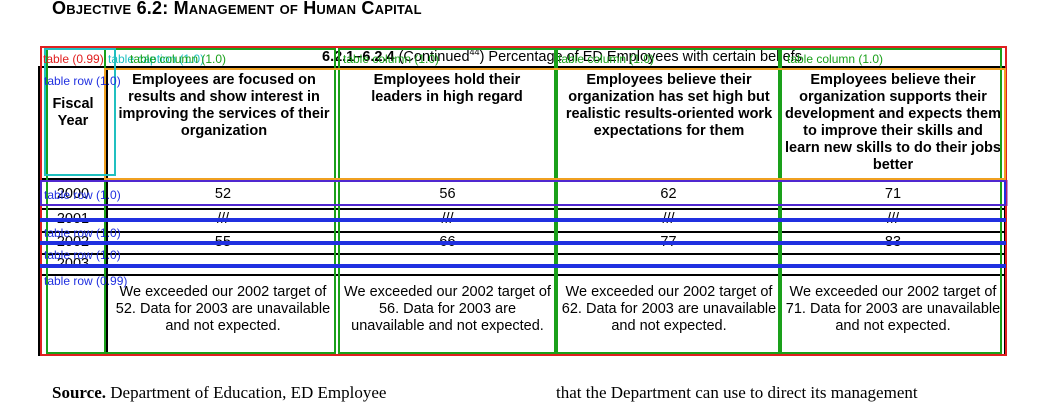 The image size is (1047, 405). I want to click on row-year: 2000, so click(73, 194).